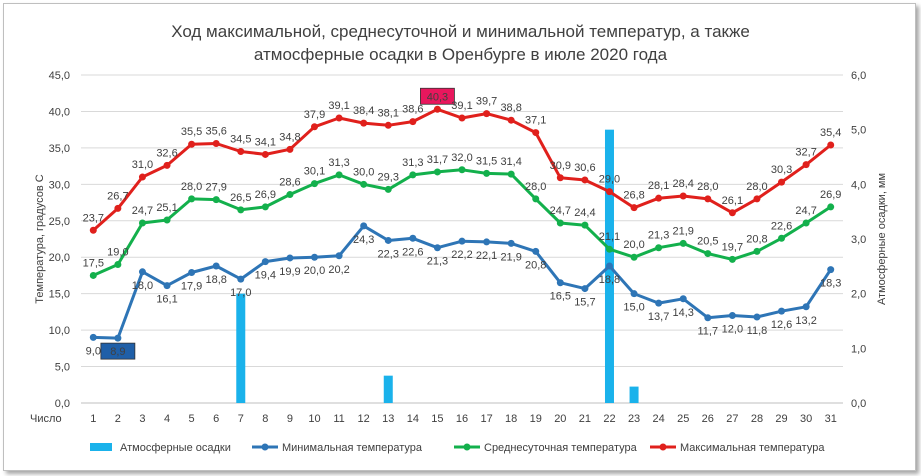 This screenshot has height=476, width=921. What do you see at coordinates (462, 419) in the screenshot?
I see `x-tick-label: 16` at bounding box center [462, 419].